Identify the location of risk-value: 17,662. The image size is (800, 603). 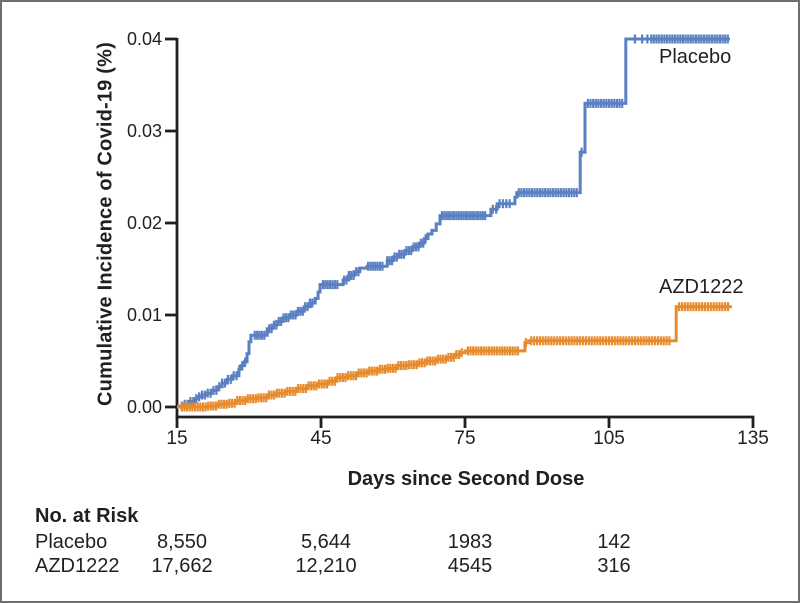
(182, 566).